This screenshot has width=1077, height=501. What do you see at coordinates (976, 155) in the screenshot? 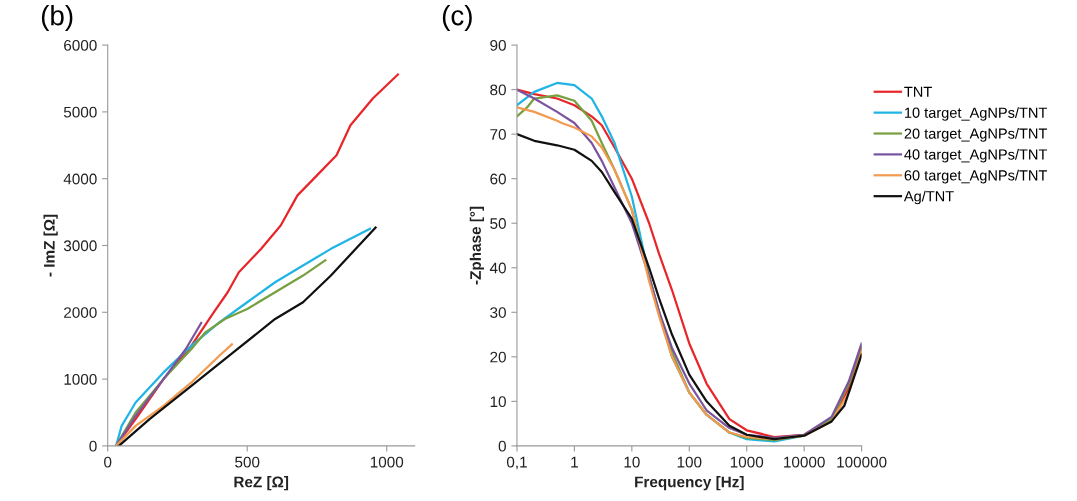
I see `legend-label: 40 target_AgNPs/TNT` at bounding box center [976, 155].